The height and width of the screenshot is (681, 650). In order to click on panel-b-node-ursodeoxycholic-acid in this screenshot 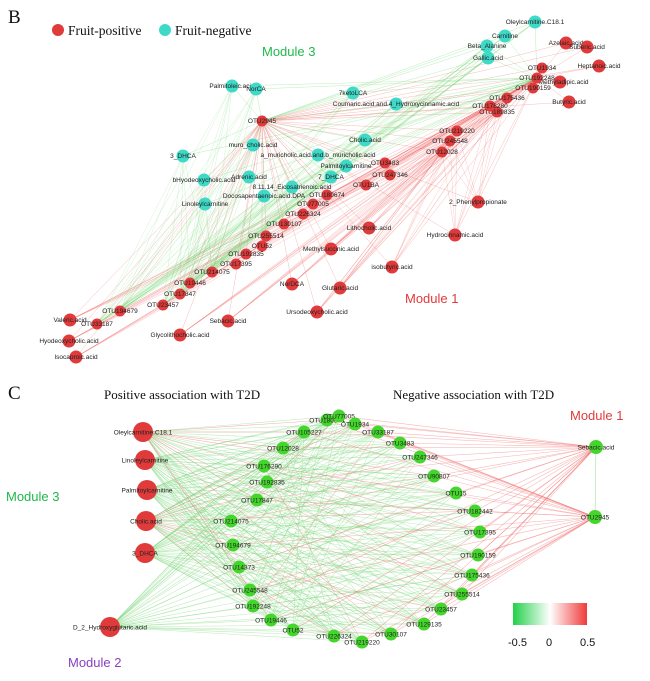, I will do `click(317, 312)`.